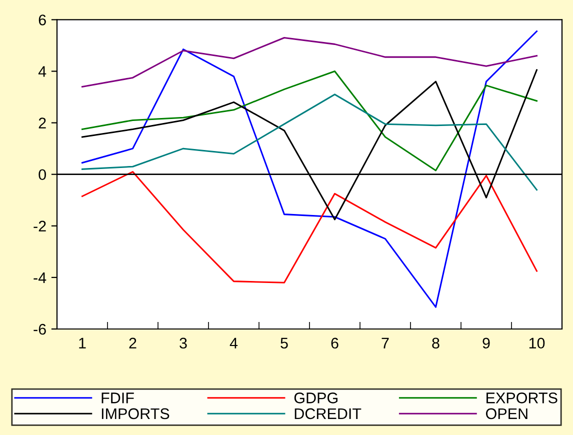 This screenshot has height=435, width=573. What do you see at coordinates (328, 414) in the screenshot?
I see `legend-label: DCREDIT` at bounding box center [328, 414].